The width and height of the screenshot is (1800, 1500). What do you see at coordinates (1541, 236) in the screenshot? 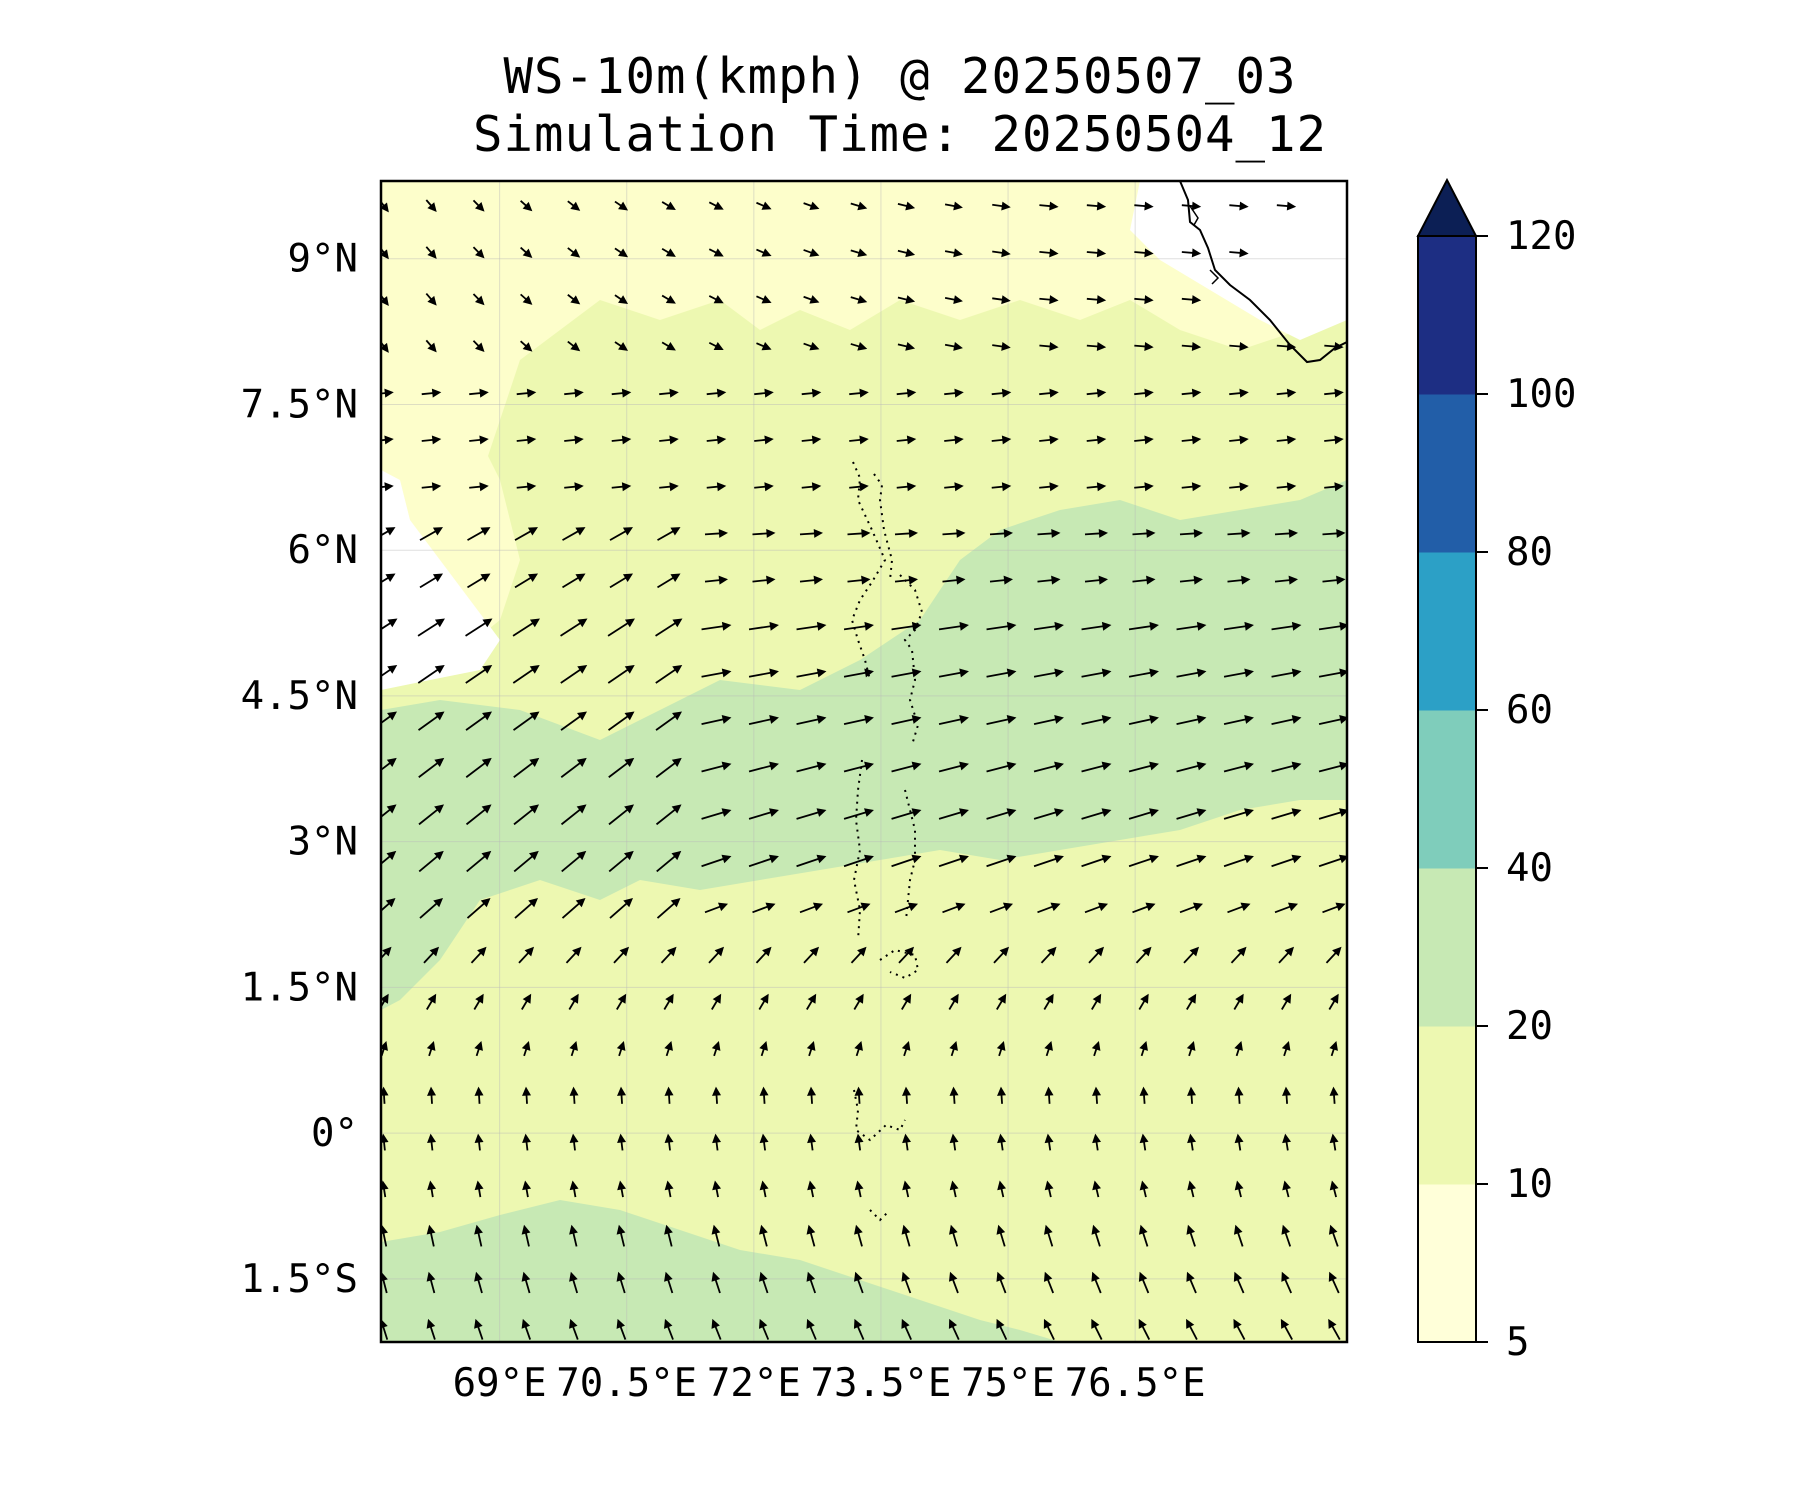
I see `colorbar-tick-label: 120` at bounding box center [1541, 236].